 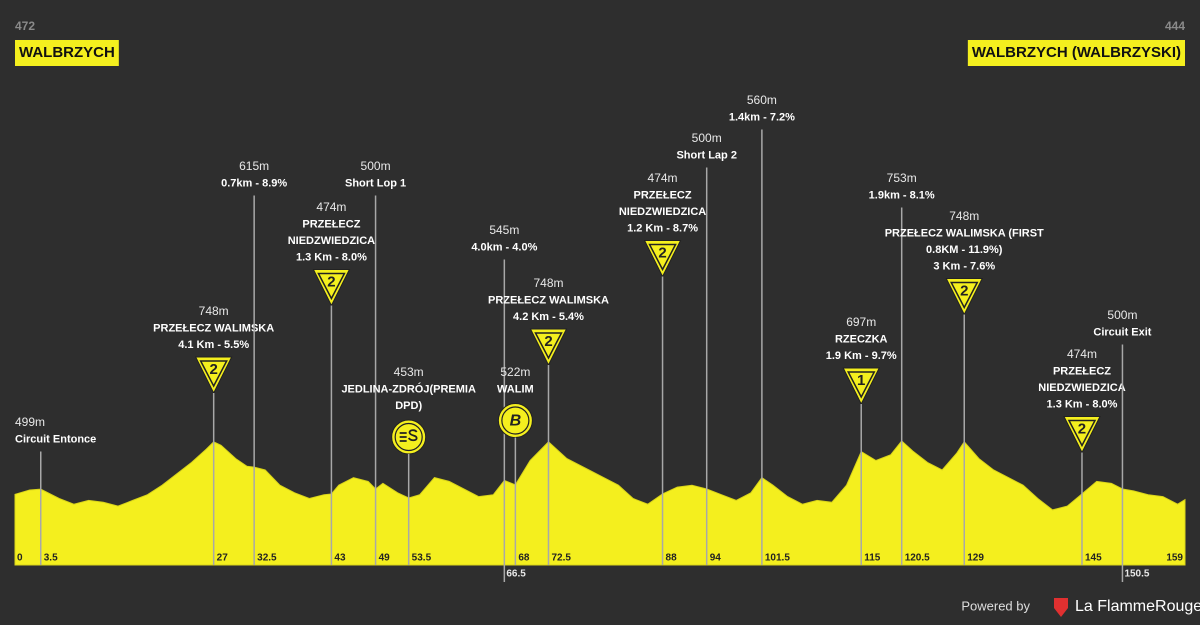 I want to click on point-text: Short Lap 2, so click(x=706, y=155).